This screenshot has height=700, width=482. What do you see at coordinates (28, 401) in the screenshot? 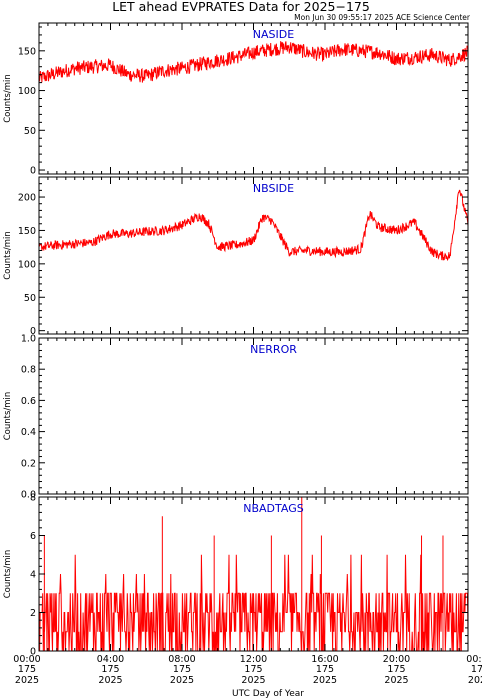
I see `y-tick-label: 0.6` at bounding box center [28, 401].